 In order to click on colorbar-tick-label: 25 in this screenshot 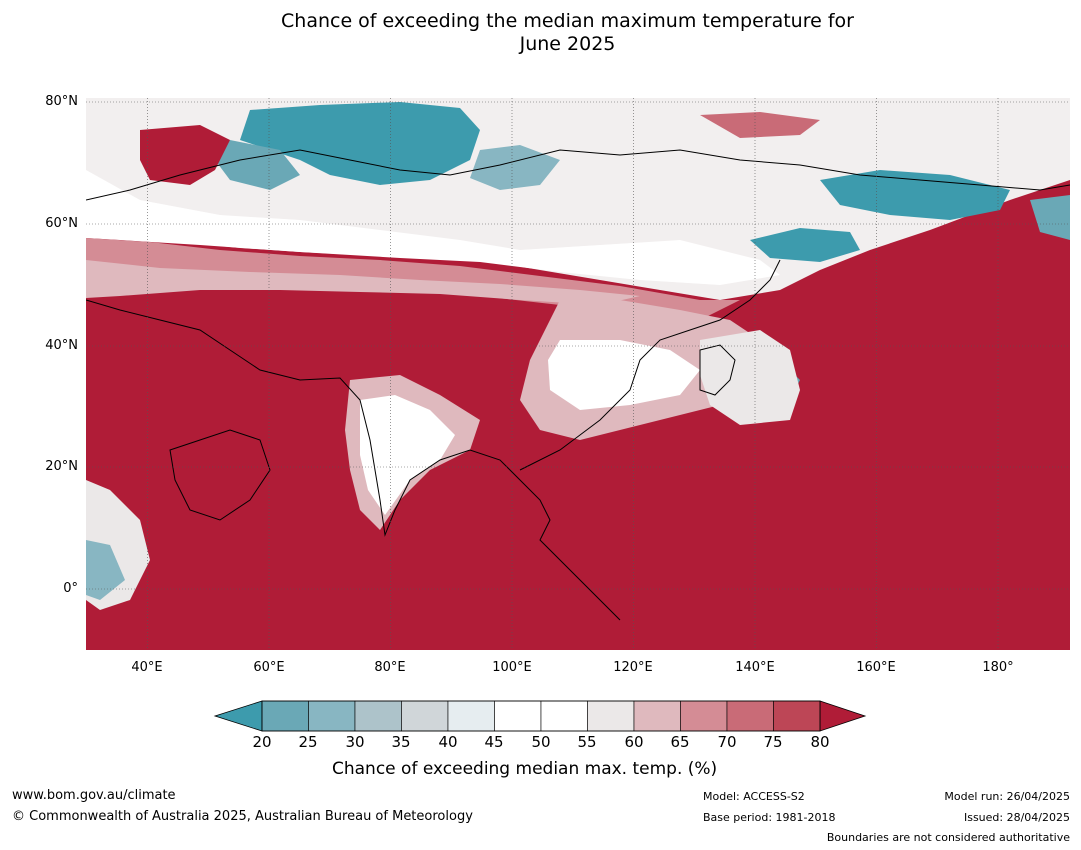, I will do `click(308, 742)`.